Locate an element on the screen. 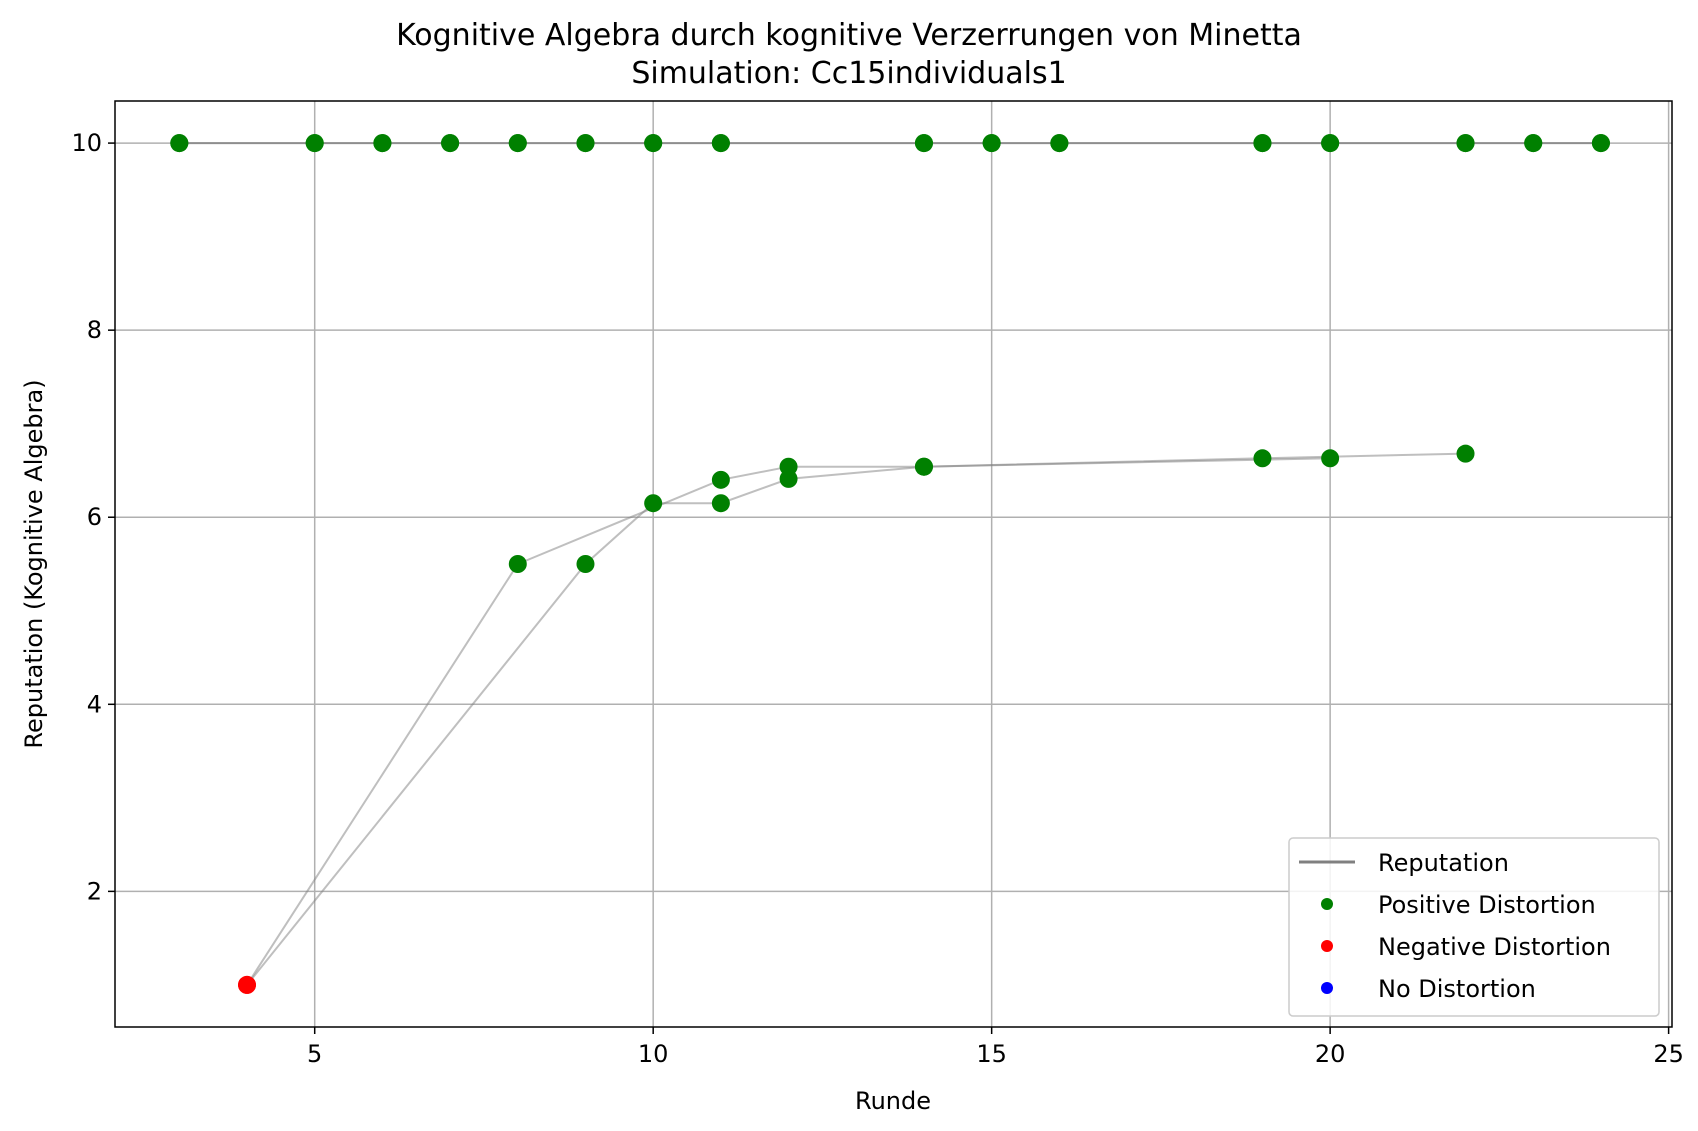 This screenshot has height=1131, width=1698. x-tick-label: 10 is located at coordinates (653, 1054).